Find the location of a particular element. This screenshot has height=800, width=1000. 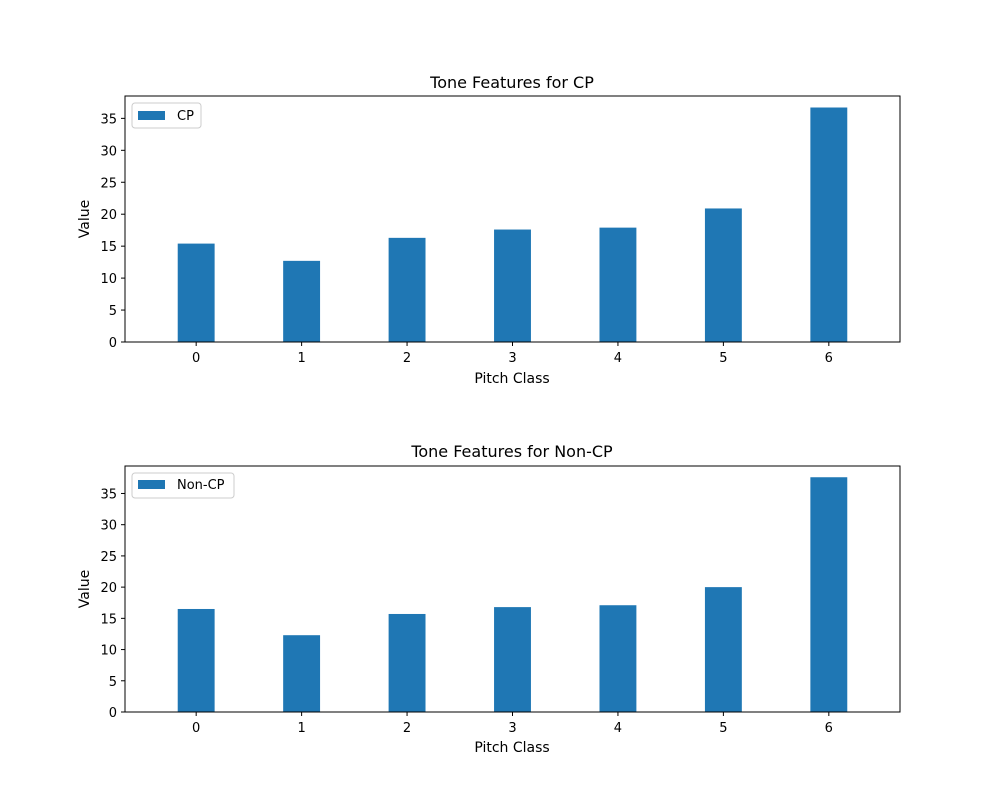

legend: Non-CP is located at coordinates (183, 485).